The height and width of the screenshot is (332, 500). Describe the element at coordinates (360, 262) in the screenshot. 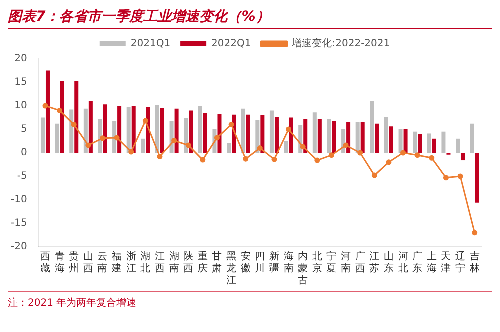

I see `x-tick-label: 广西` at that location.